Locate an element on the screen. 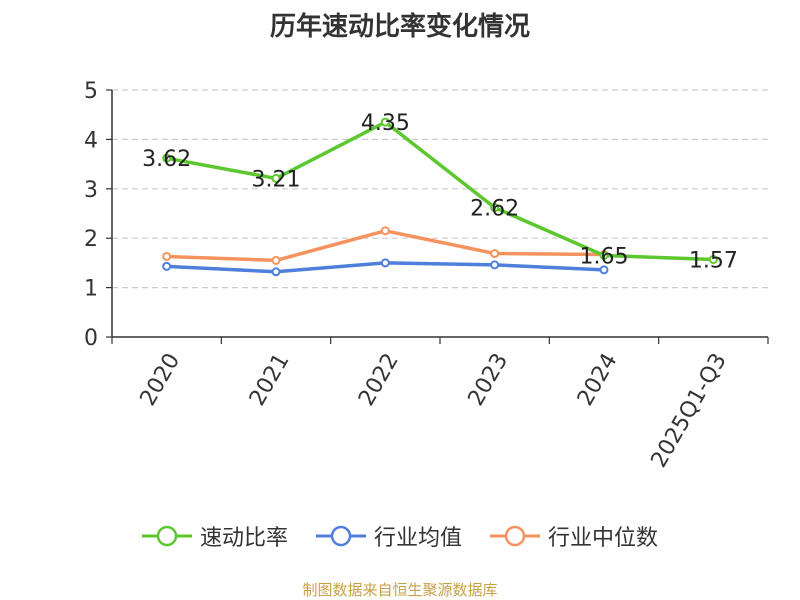  data-label: 4.35 is located at coordinates (385, 123).